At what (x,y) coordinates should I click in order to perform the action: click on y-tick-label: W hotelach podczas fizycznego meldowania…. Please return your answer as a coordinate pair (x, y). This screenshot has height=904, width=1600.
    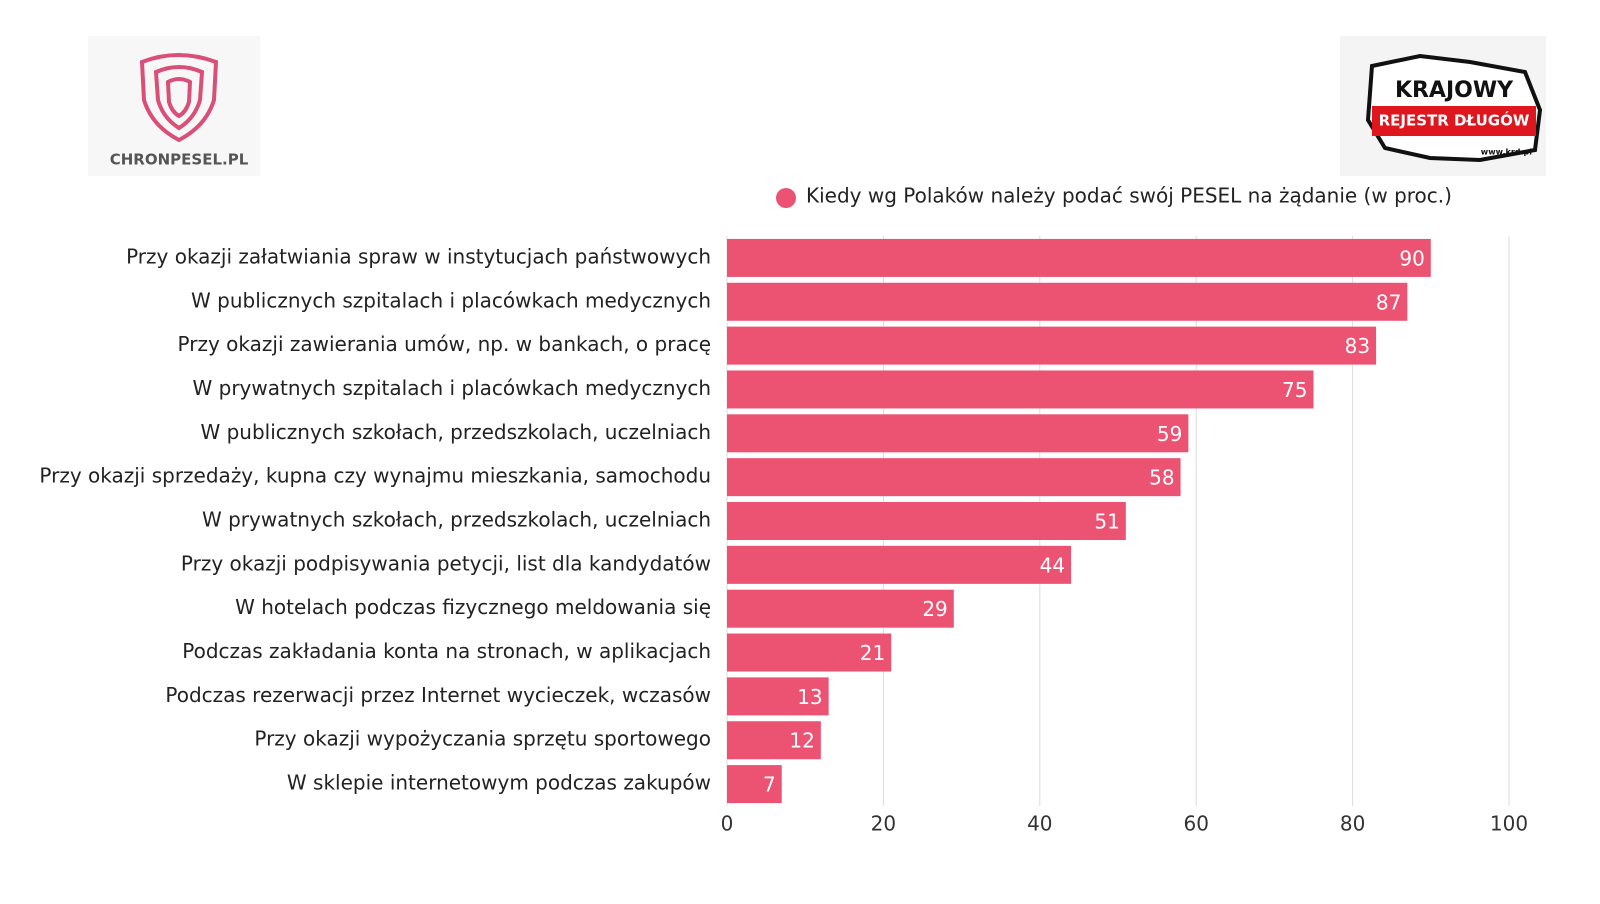
    Looking at the image, I should click on (473, 607).